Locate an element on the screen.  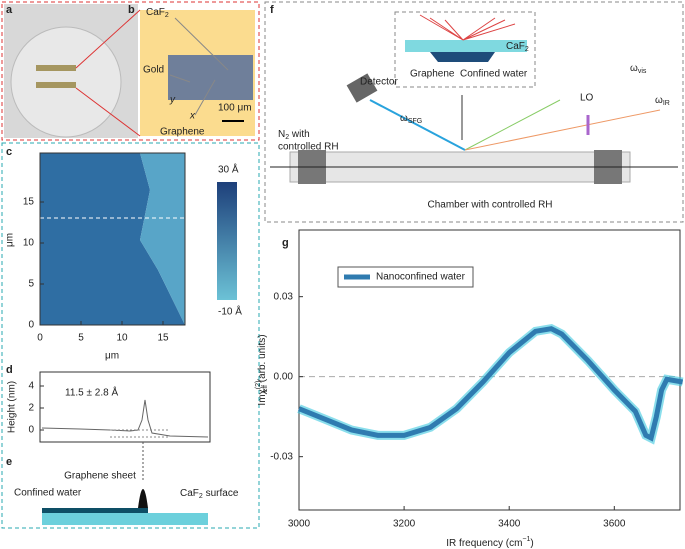
graphene-edge is located at coordinates (143, 498).